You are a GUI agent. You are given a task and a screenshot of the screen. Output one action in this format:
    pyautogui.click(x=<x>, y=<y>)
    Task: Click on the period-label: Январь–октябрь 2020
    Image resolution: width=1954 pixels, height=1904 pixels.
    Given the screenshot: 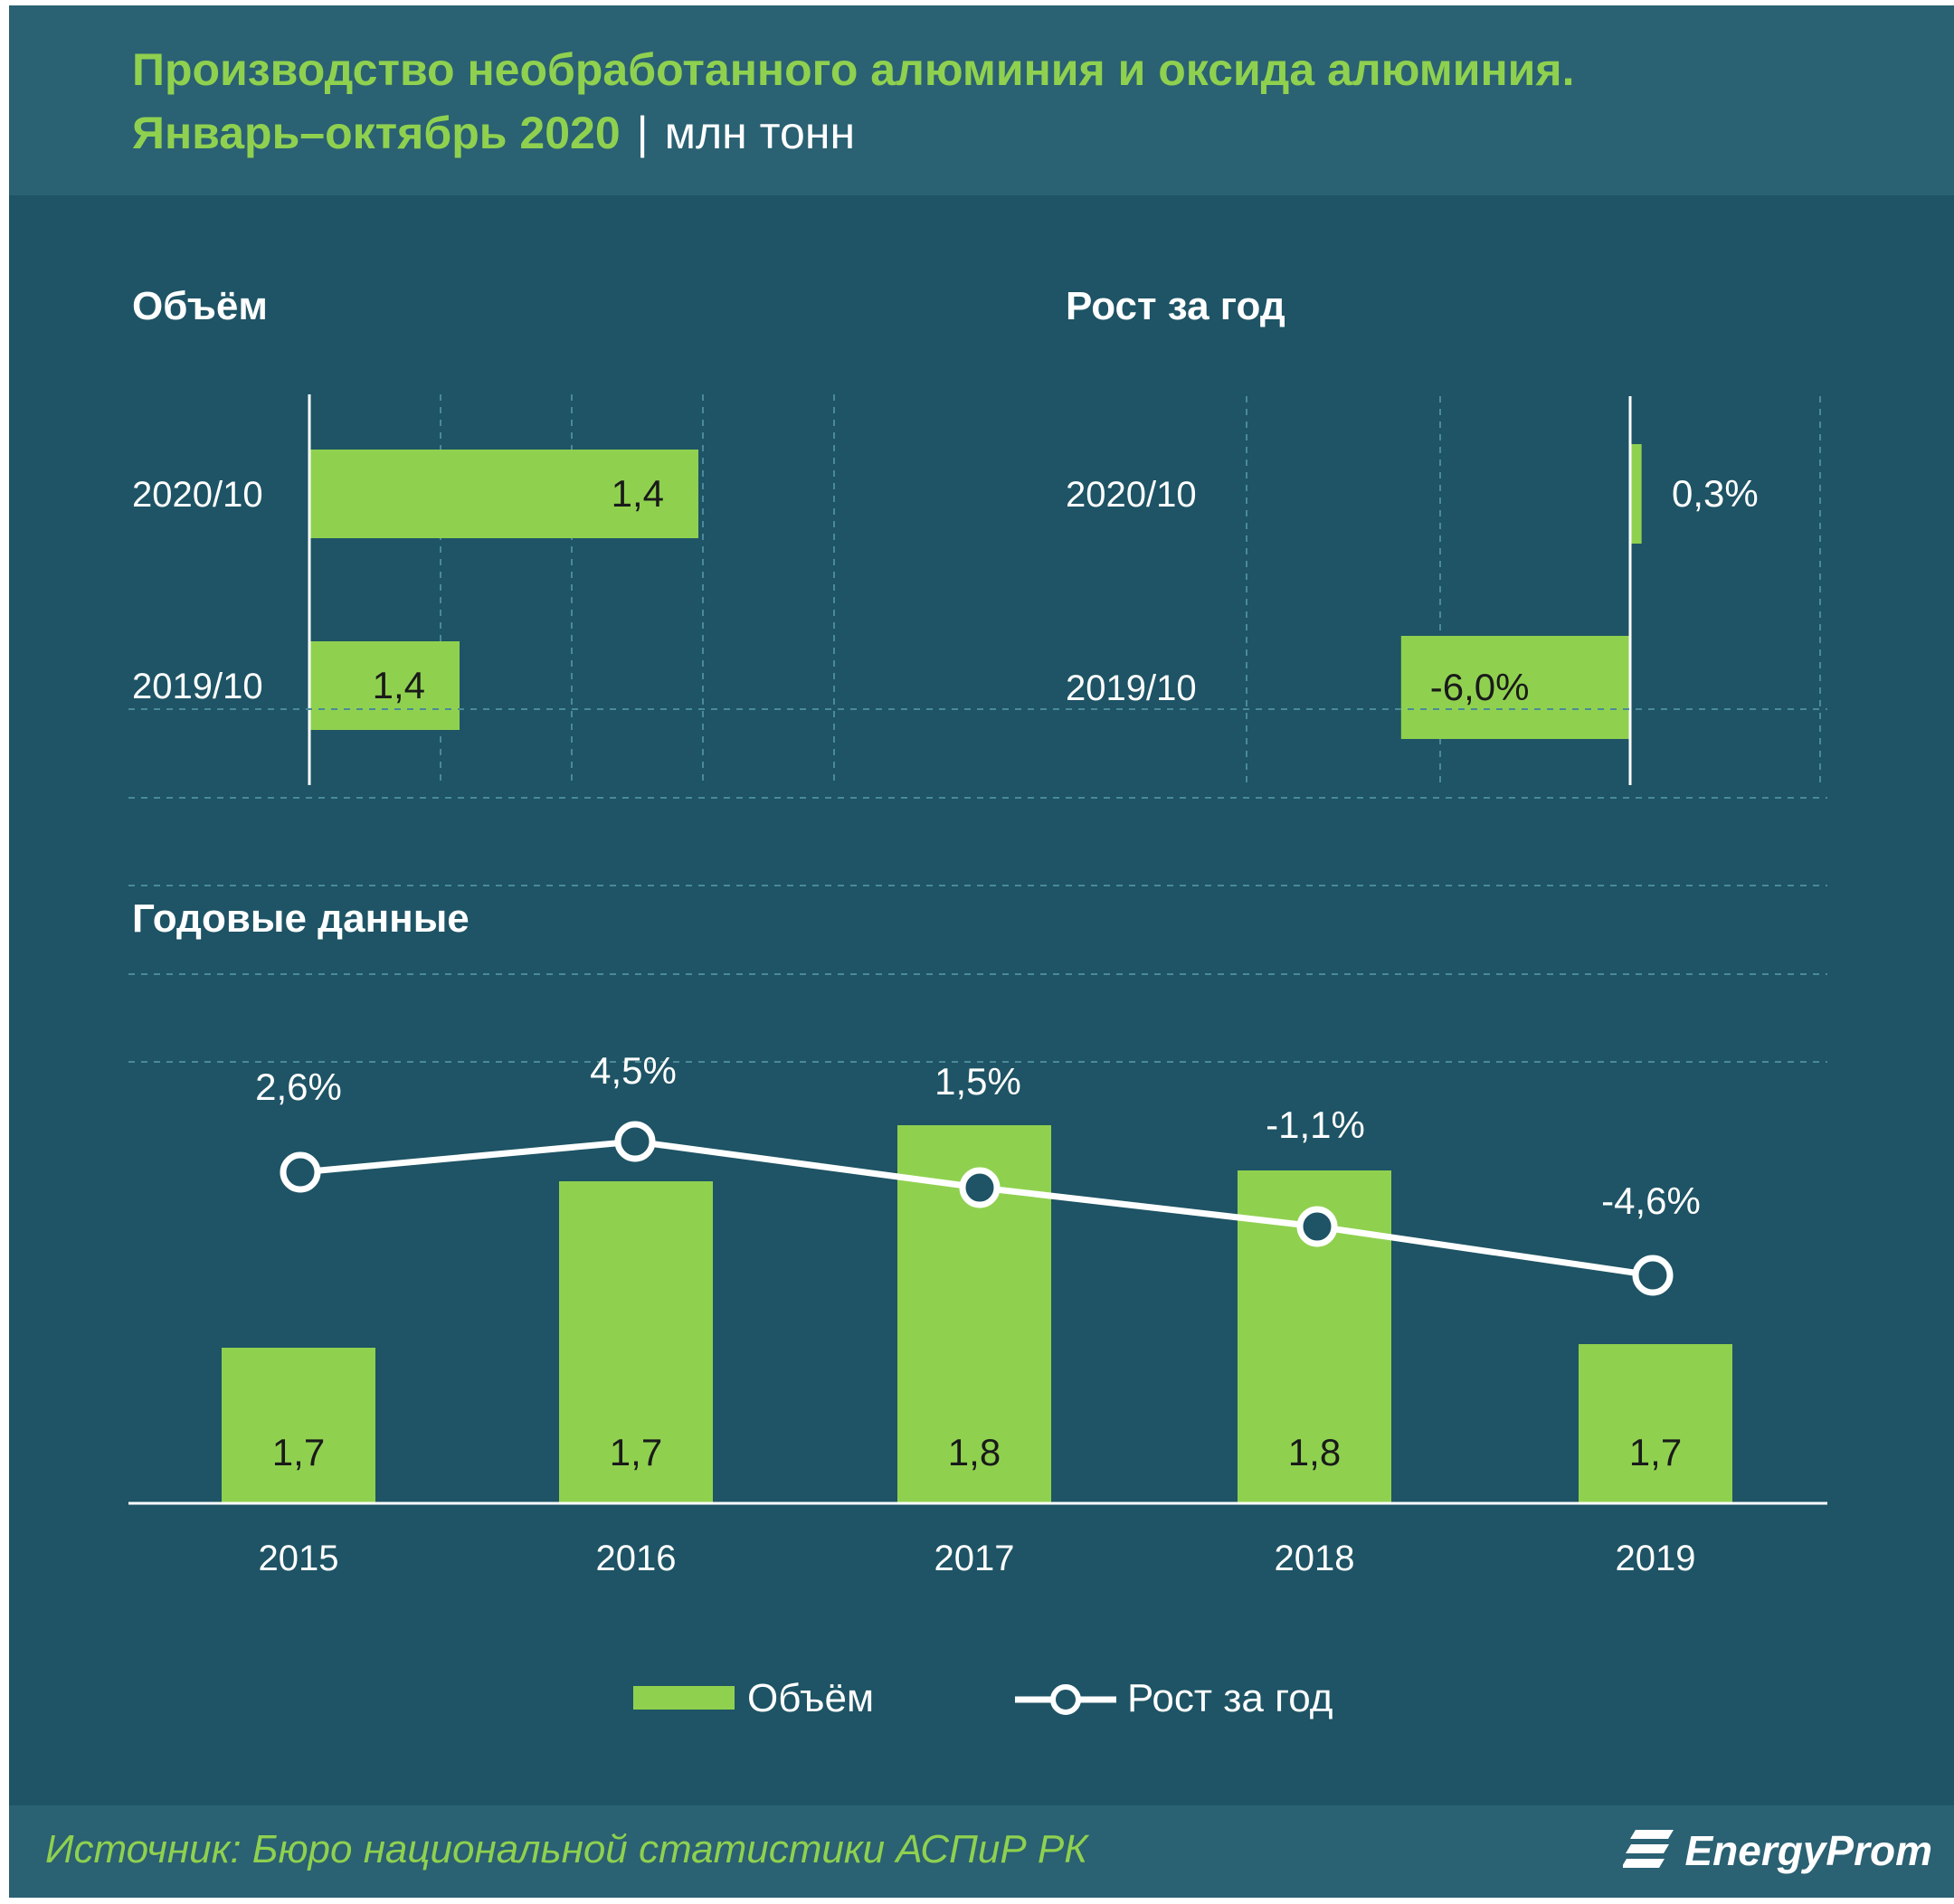 What is the action you would take?
    pyautogui.click(x=376, y=133)
    